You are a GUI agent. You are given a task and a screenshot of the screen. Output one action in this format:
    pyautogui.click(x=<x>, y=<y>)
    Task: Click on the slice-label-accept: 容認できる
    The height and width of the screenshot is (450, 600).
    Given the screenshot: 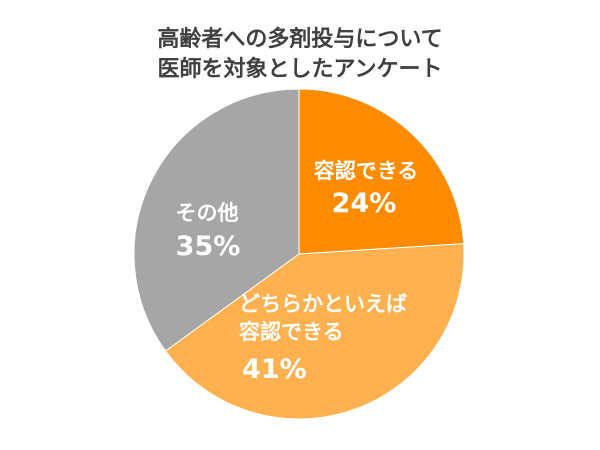 What is the action you would take?
    pyautogui.click(x=366, y=171)
    